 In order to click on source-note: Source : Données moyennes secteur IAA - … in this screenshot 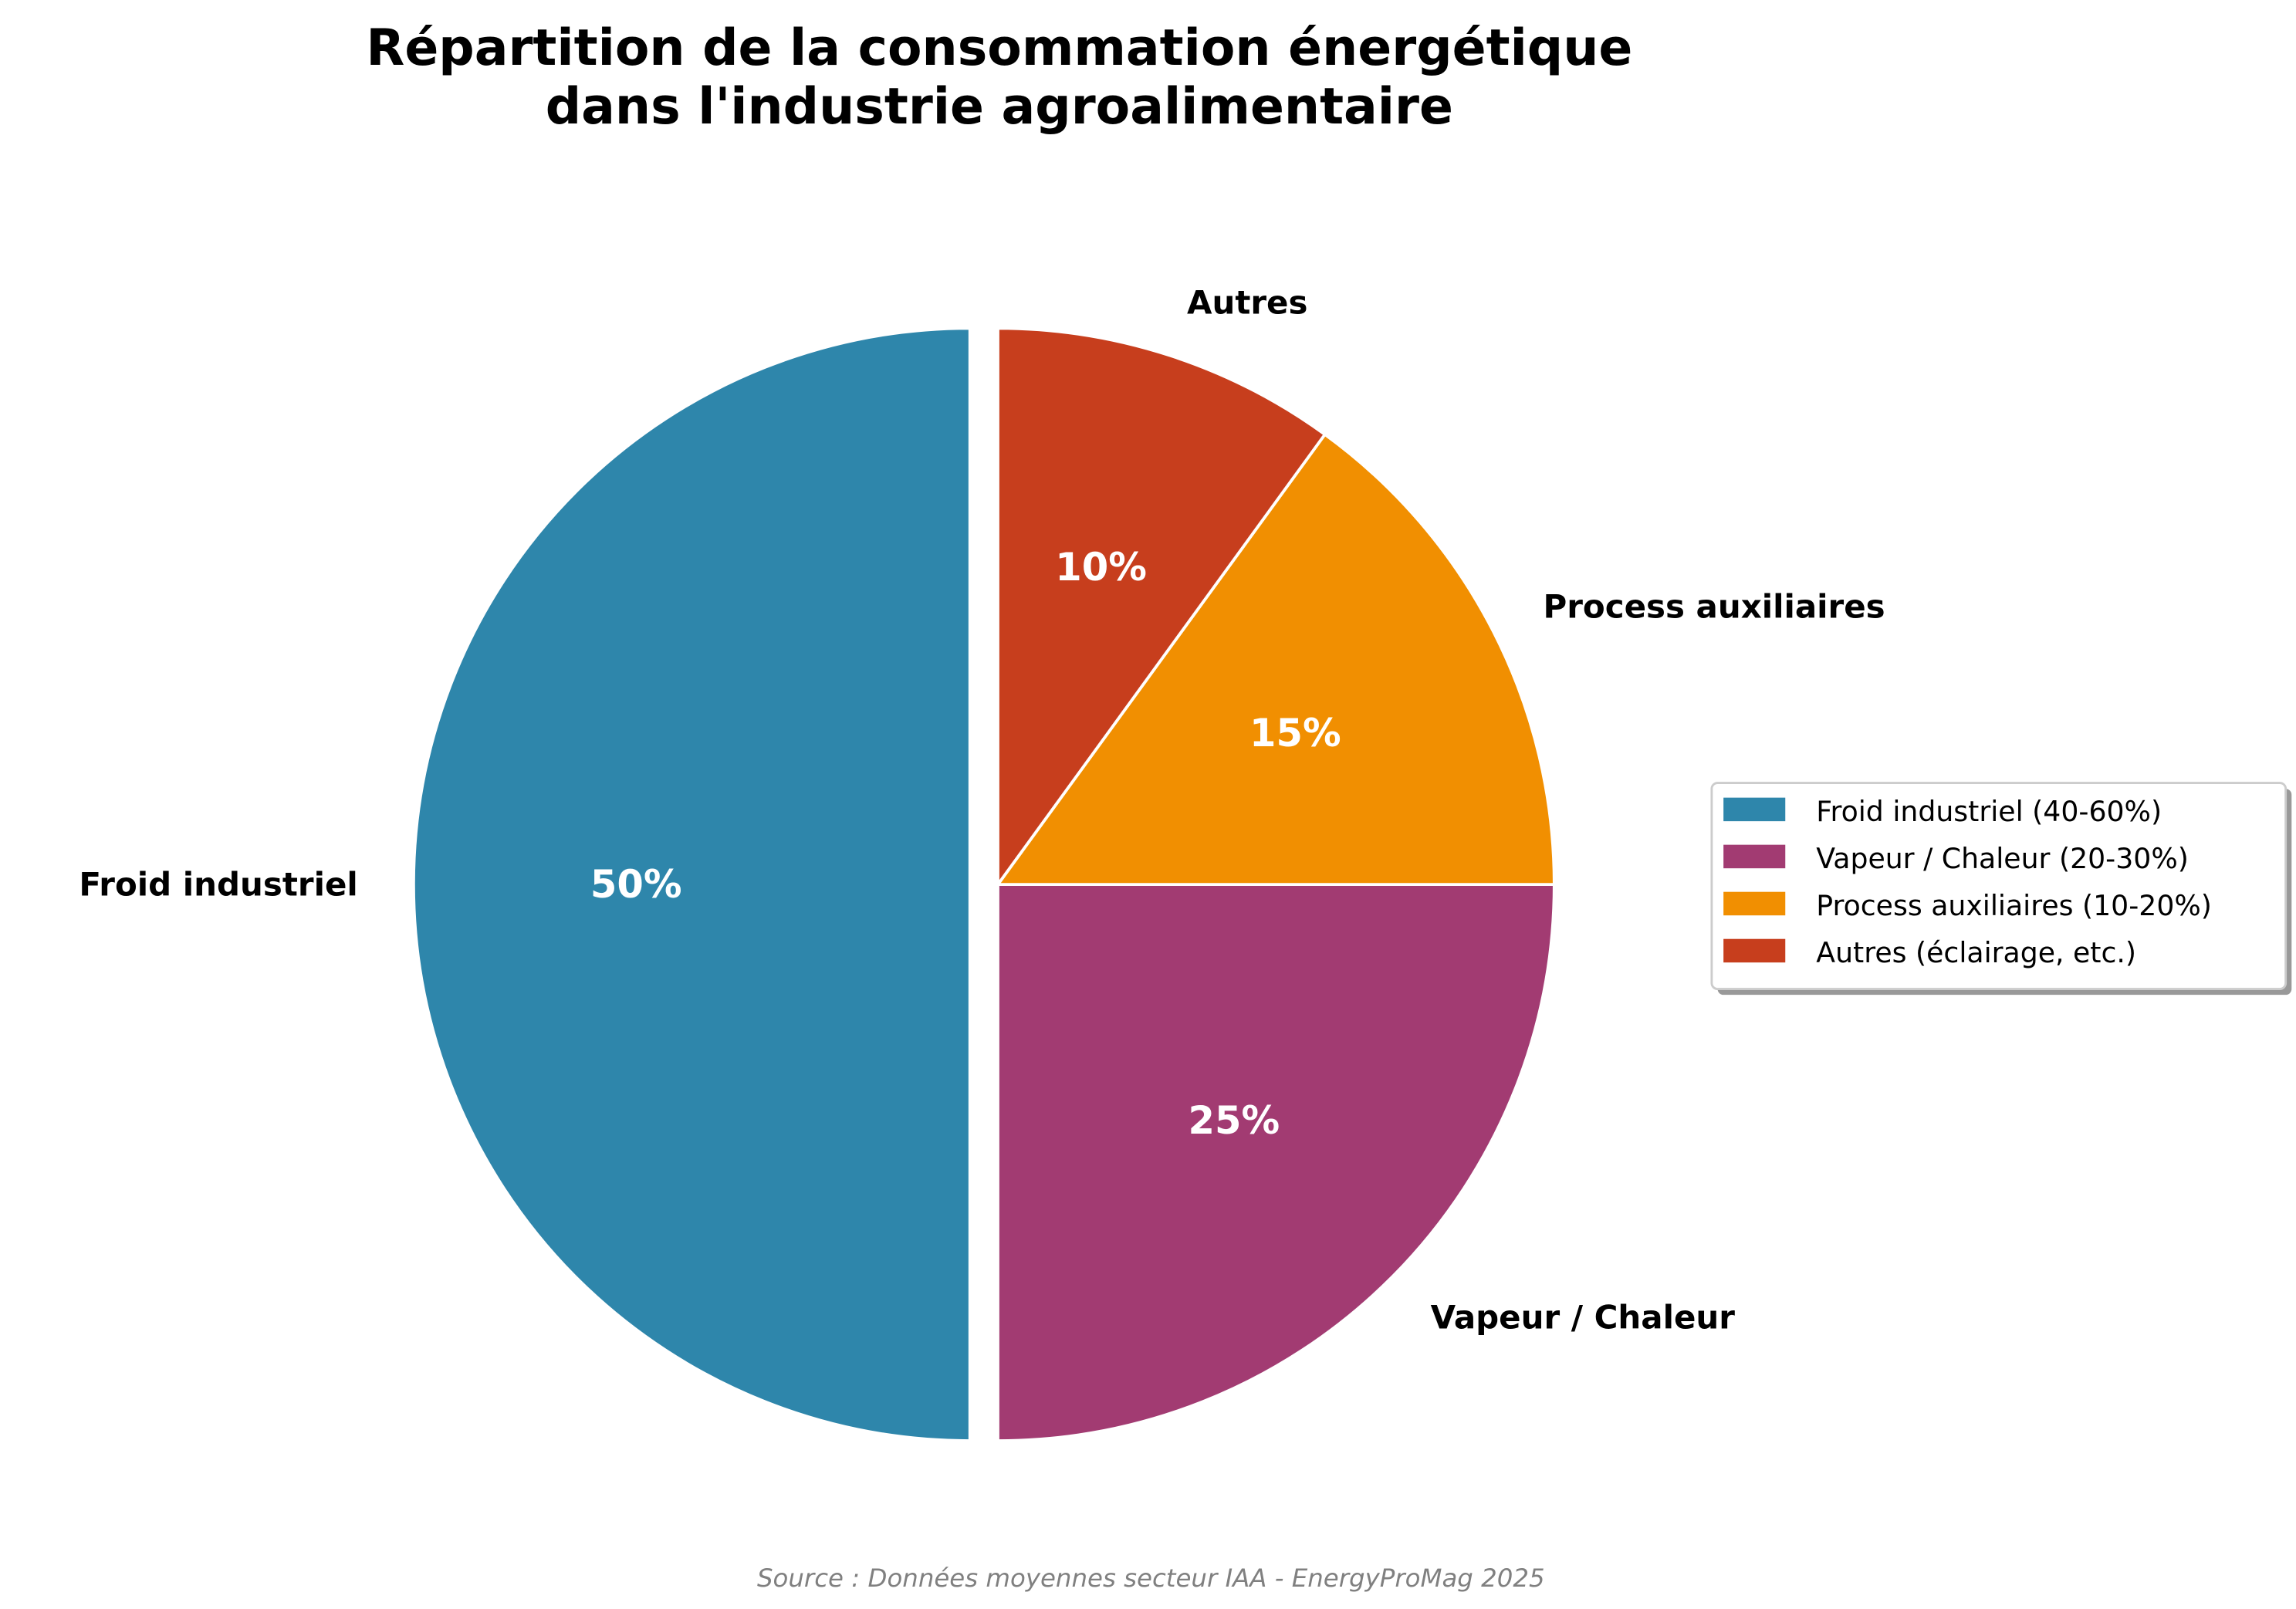, I will do `click(1151, 1578)`.